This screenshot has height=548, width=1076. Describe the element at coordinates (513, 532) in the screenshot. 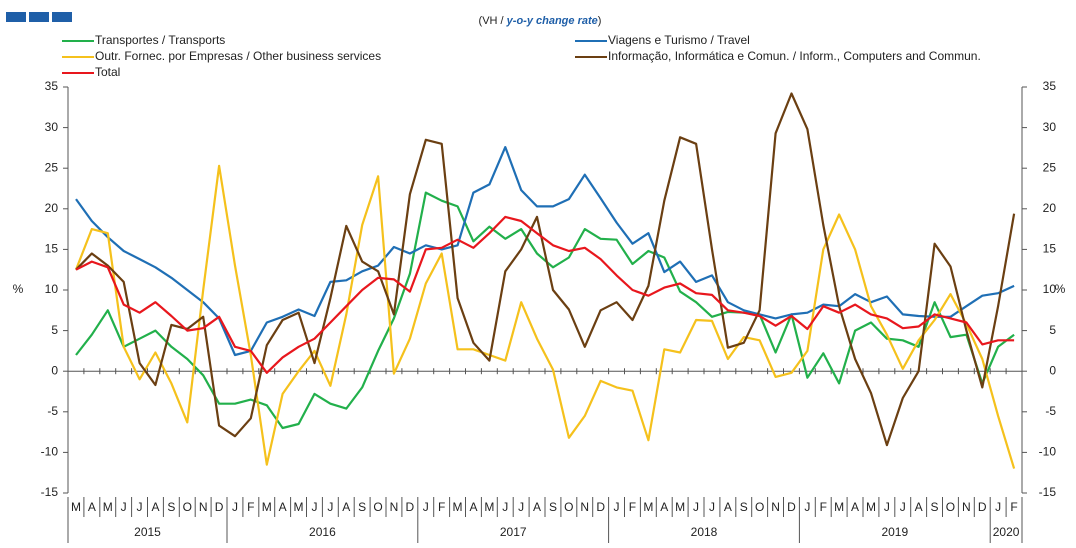

I see `year-label: 2017` at that location.